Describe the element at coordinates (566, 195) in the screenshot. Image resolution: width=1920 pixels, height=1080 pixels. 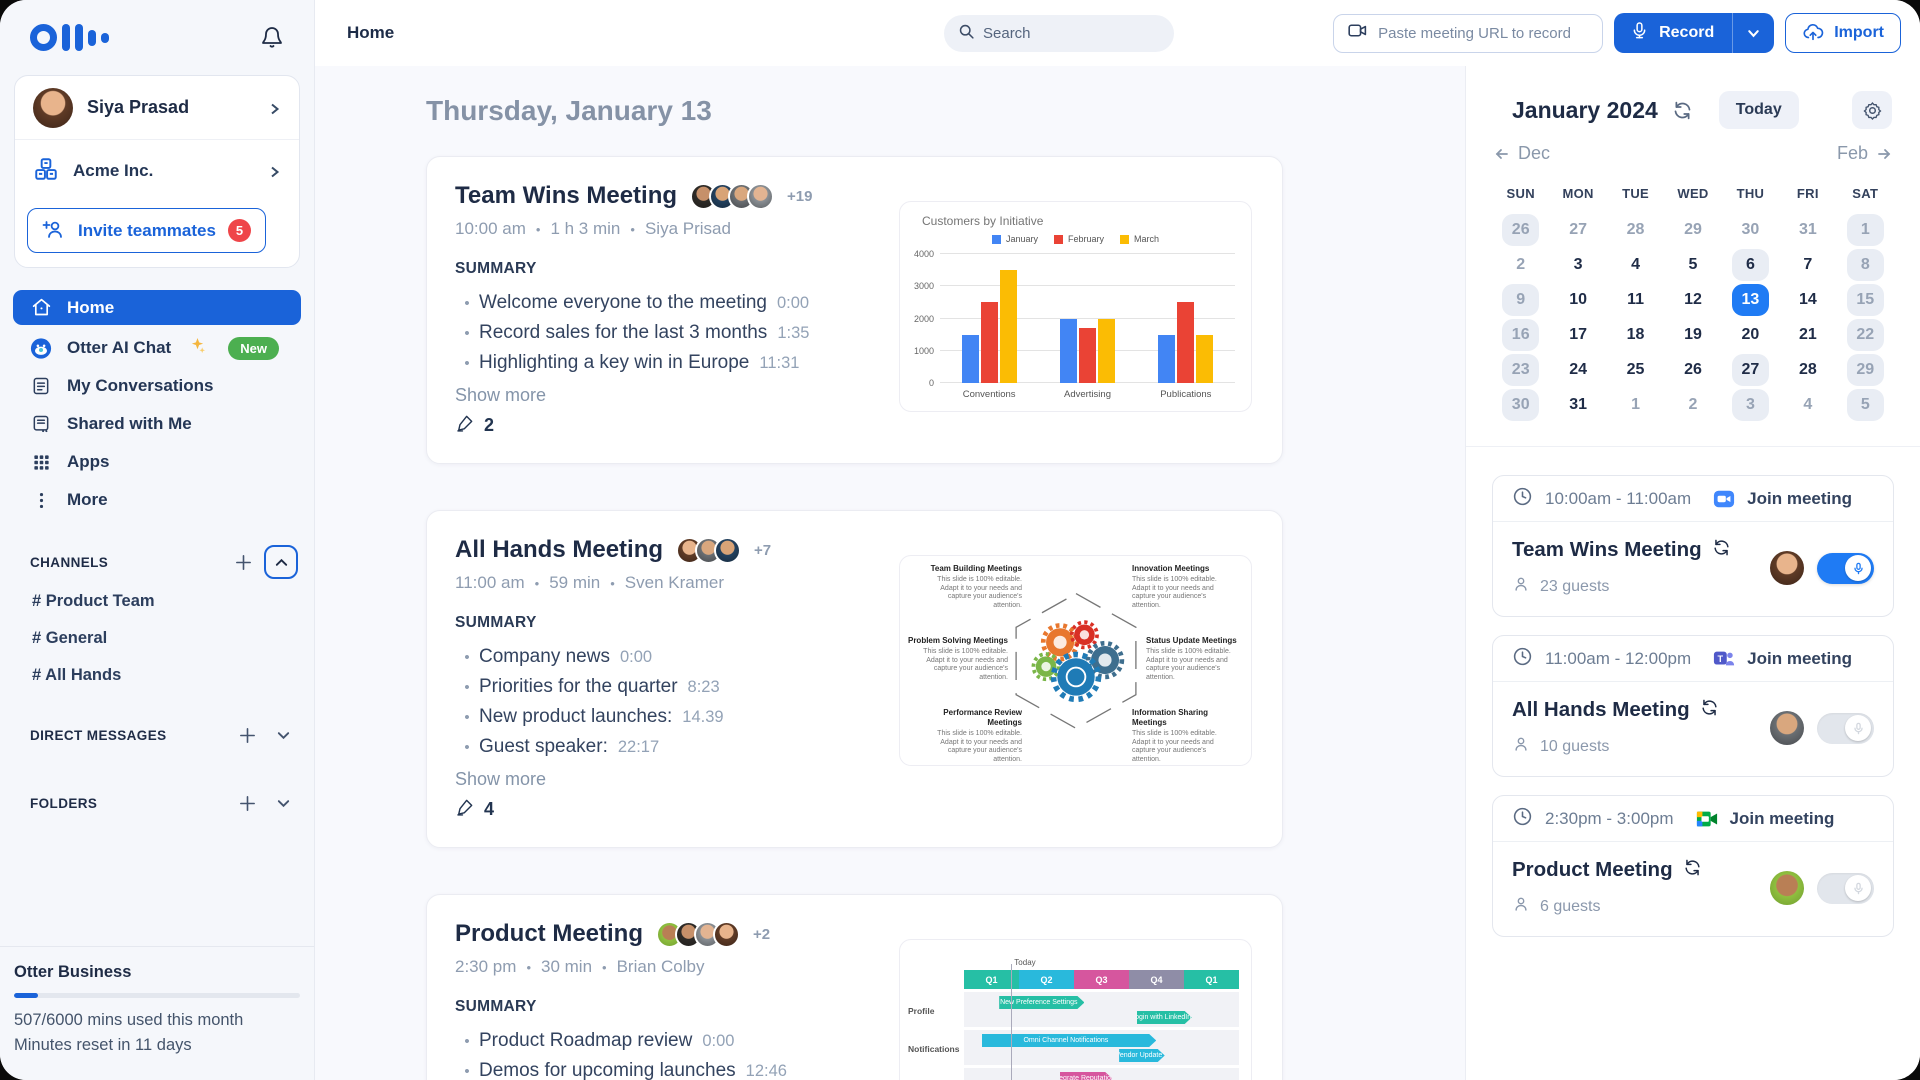
I see `meeting-title: Team Wins Meeting` at that location.